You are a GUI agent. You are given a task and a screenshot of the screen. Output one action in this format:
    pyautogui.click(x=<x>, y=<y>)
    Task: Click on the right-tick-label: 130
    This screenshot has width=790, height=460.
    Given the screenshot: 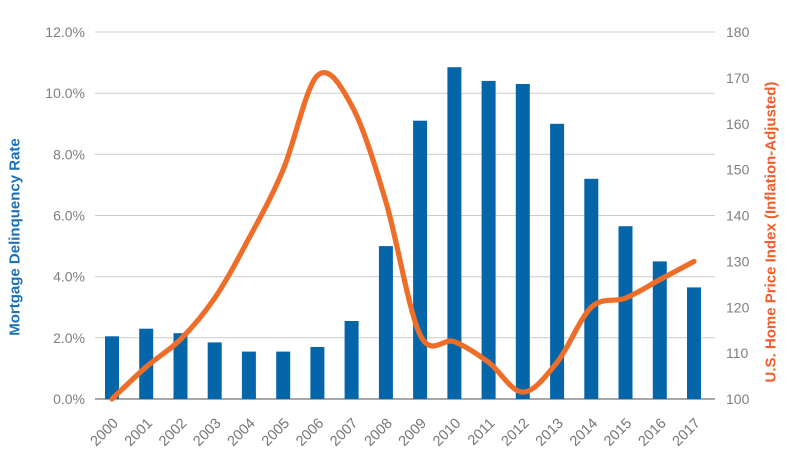 What is the action you would take?
    pyautogui.click(x=738, y=261)
    